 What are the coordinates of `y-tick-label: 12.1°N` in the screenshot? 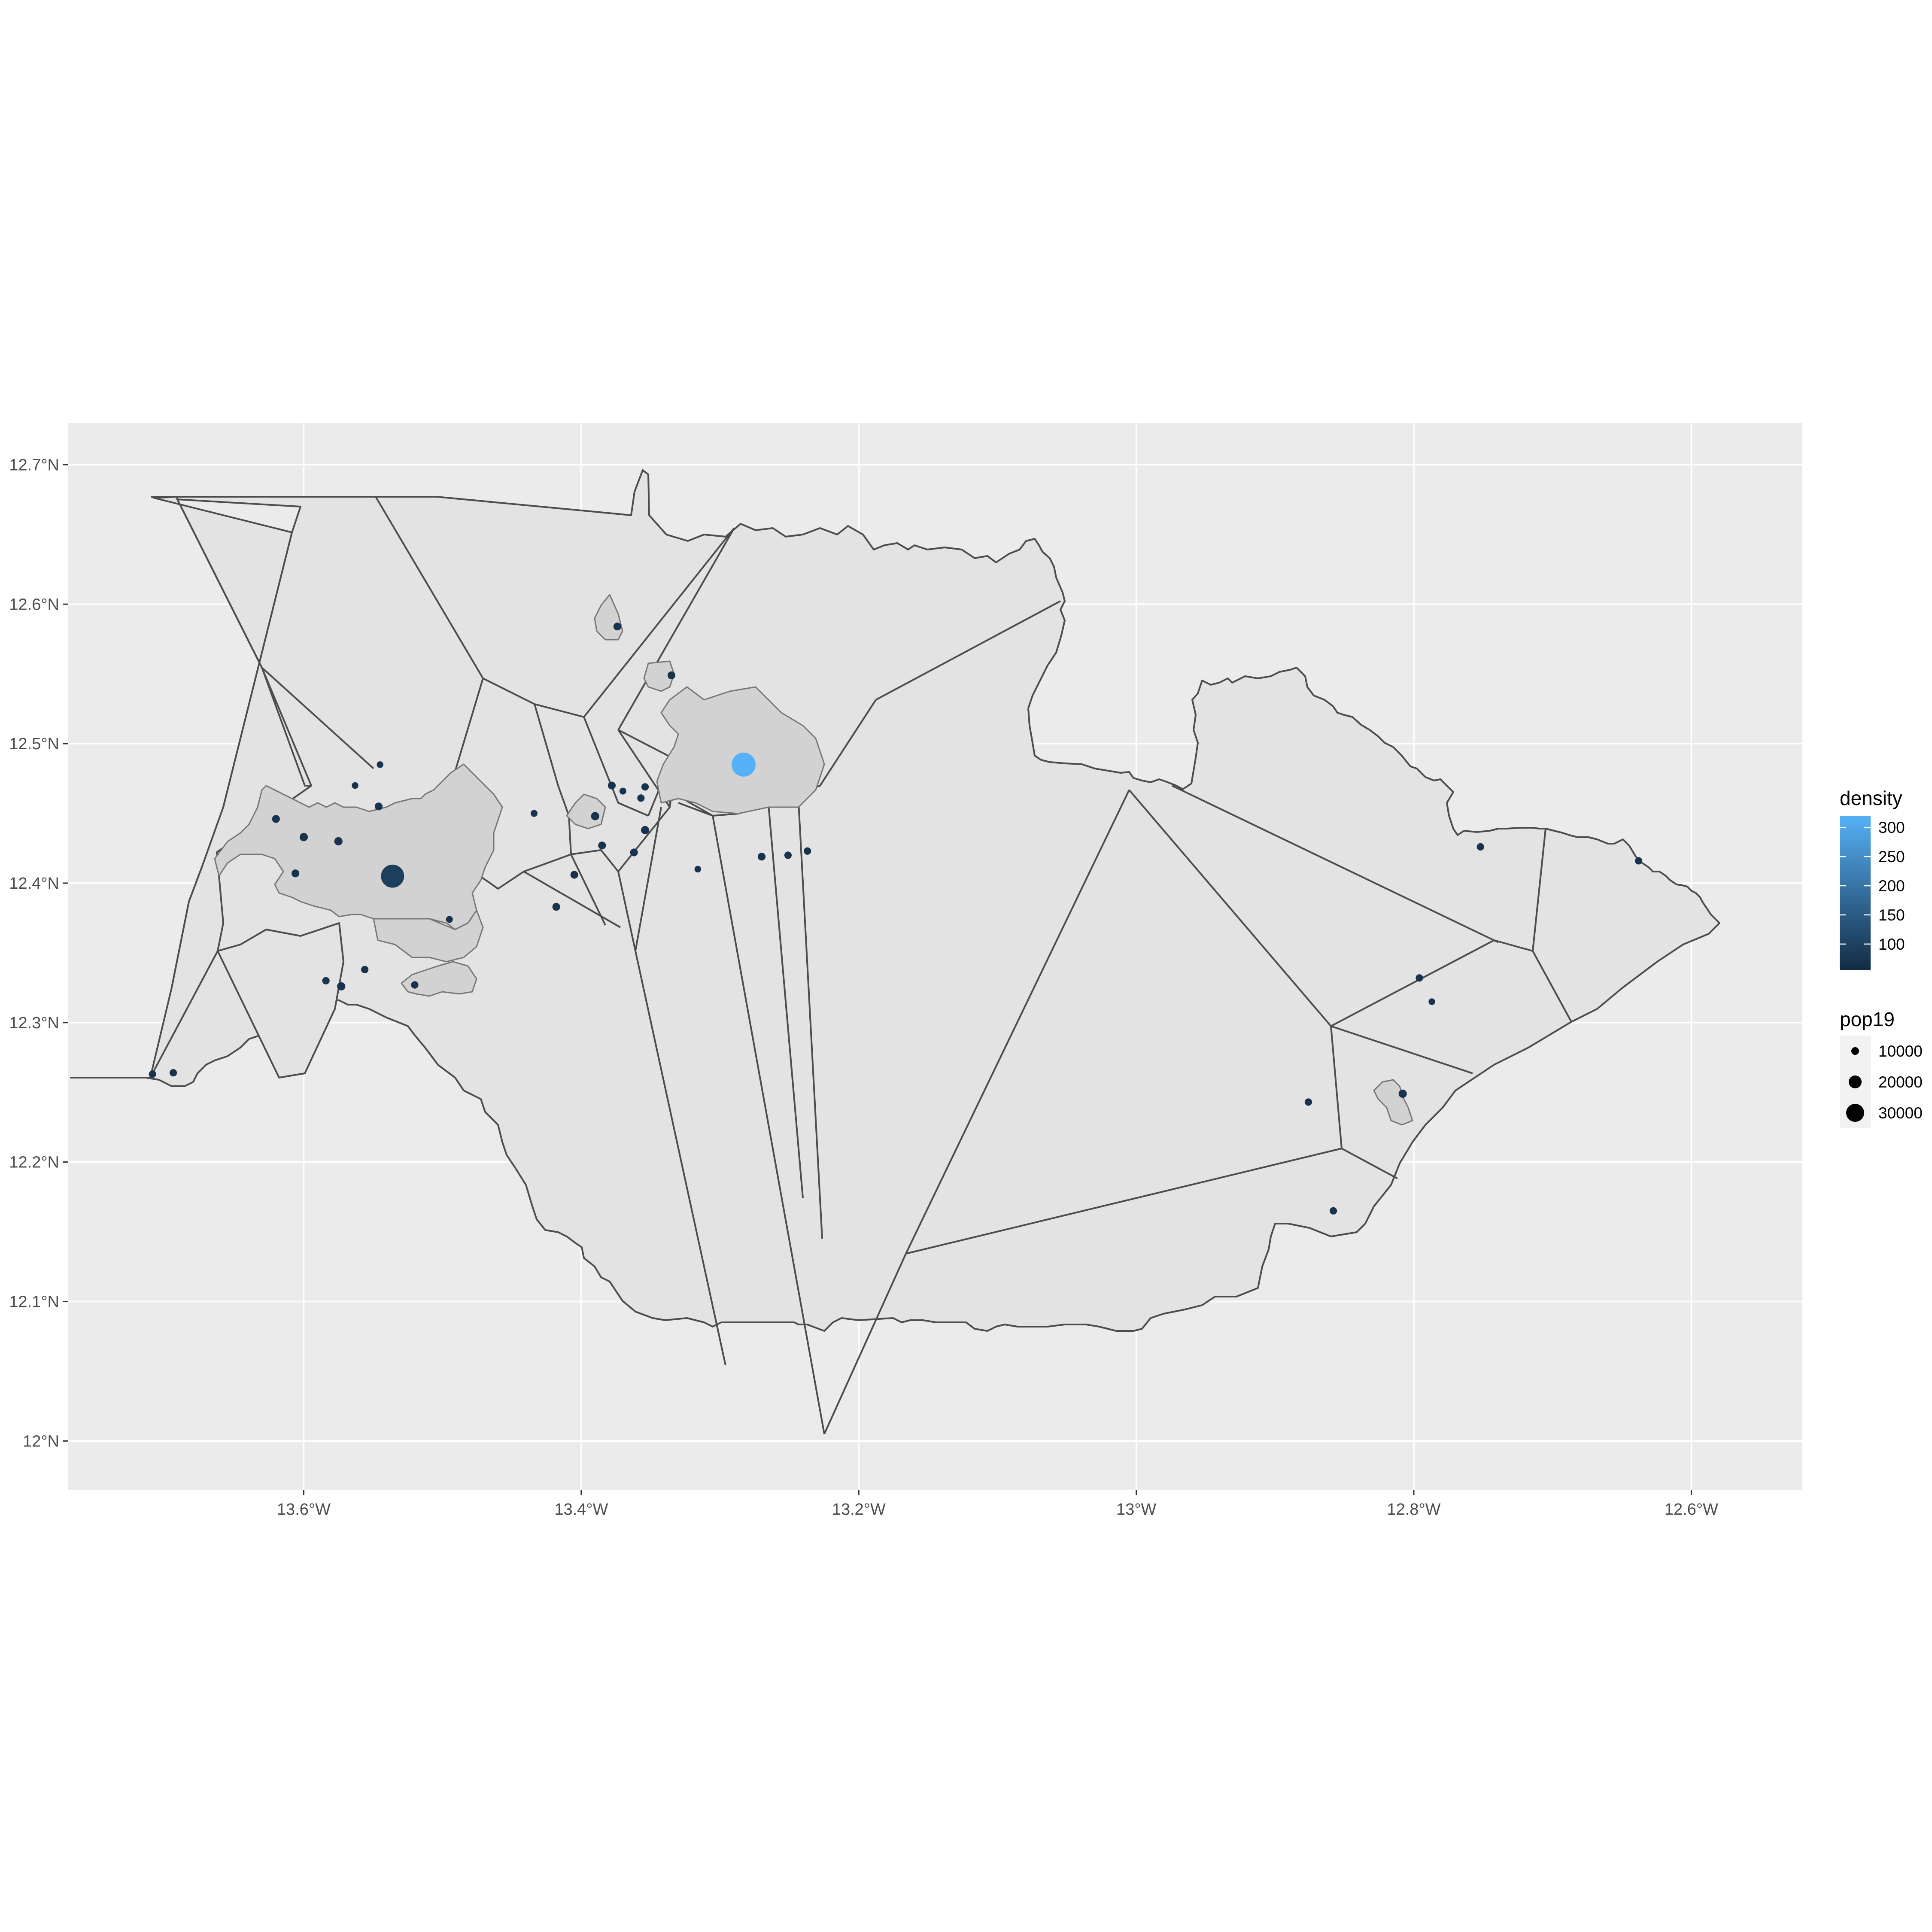 It's located at (34, 1302).